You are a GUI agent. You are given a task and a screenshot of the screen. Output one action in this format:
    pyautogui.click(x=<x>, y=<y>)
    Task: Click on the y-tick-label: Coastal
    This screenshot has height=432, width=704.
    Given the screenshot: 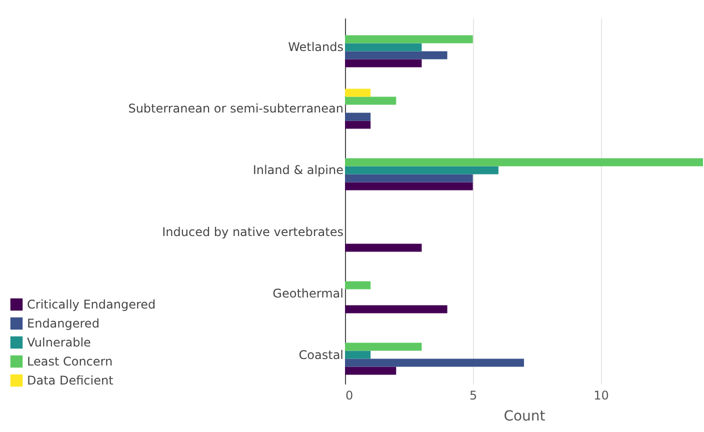 What is the action you would take?
    pyautogui.click(x=321, y=355)
    